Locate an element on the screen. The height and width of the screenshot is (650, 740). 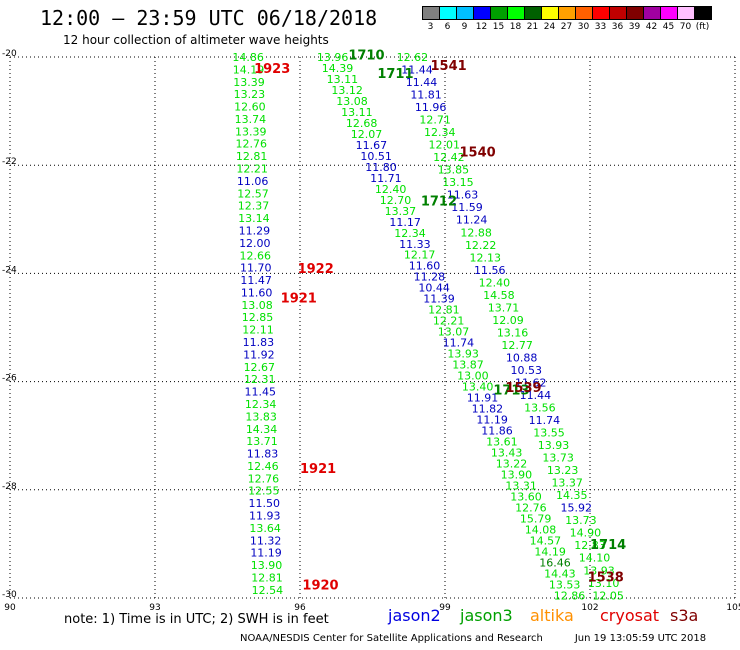
wave-height-value: 10.51 is located at coordinates (376, 156).